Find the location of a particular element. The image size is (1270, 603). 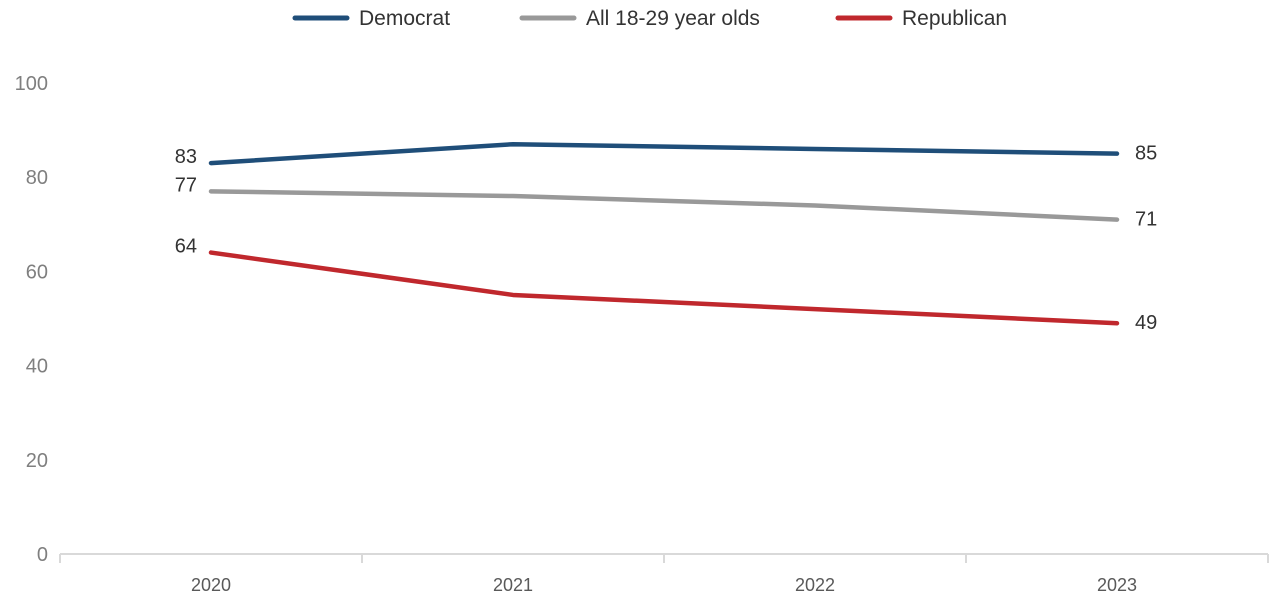

x-axis: 2020 2021 2022 2023 is located at coordinates (664, 574).